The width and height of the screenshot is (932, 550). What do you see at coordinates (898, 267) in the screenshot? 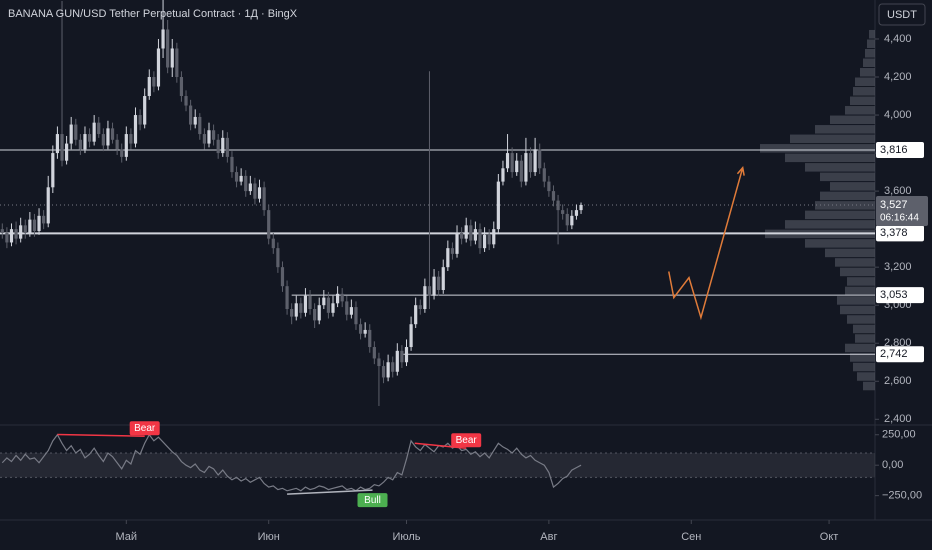
I see `y-tick-label: 3,200` at bounding box center [898, 267].